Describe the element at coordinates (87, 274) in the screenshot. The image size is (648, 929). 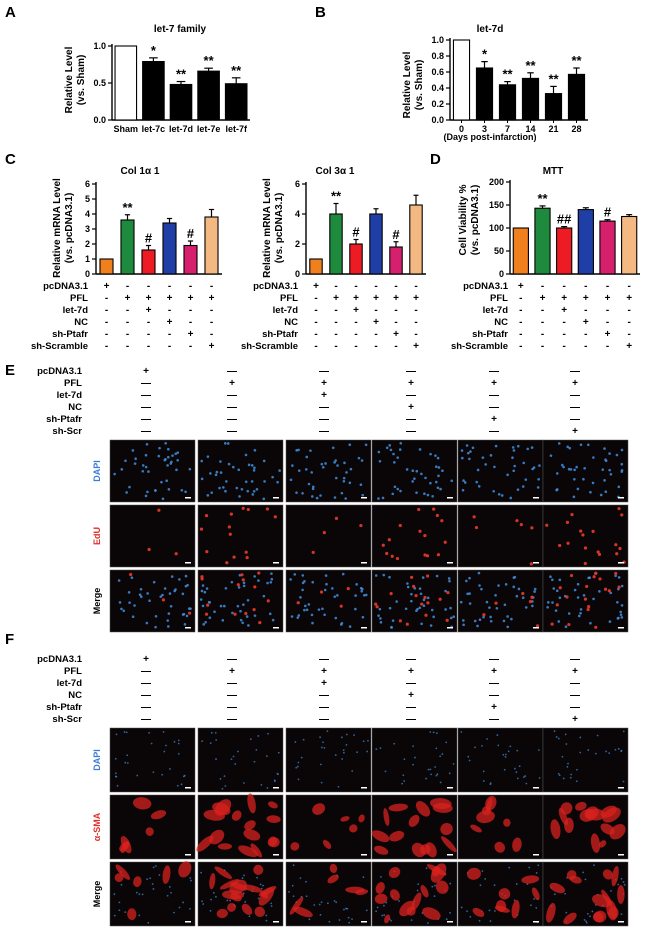
I see `y-tick-label: 0` at that location.